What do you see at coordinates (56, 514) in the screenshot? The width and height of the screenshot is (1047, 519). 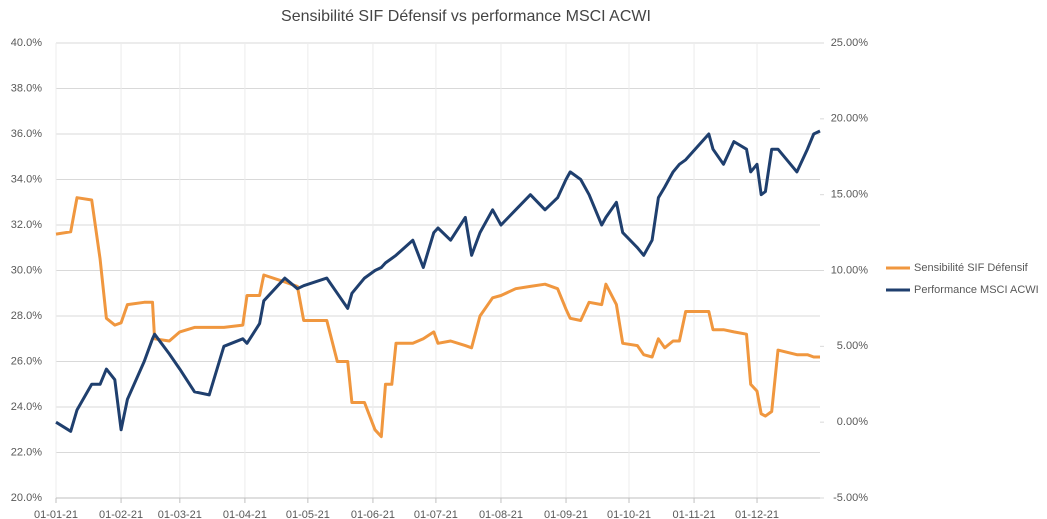 I see `x-tick-label: 01-01-21` at bounding box center [56, 514].